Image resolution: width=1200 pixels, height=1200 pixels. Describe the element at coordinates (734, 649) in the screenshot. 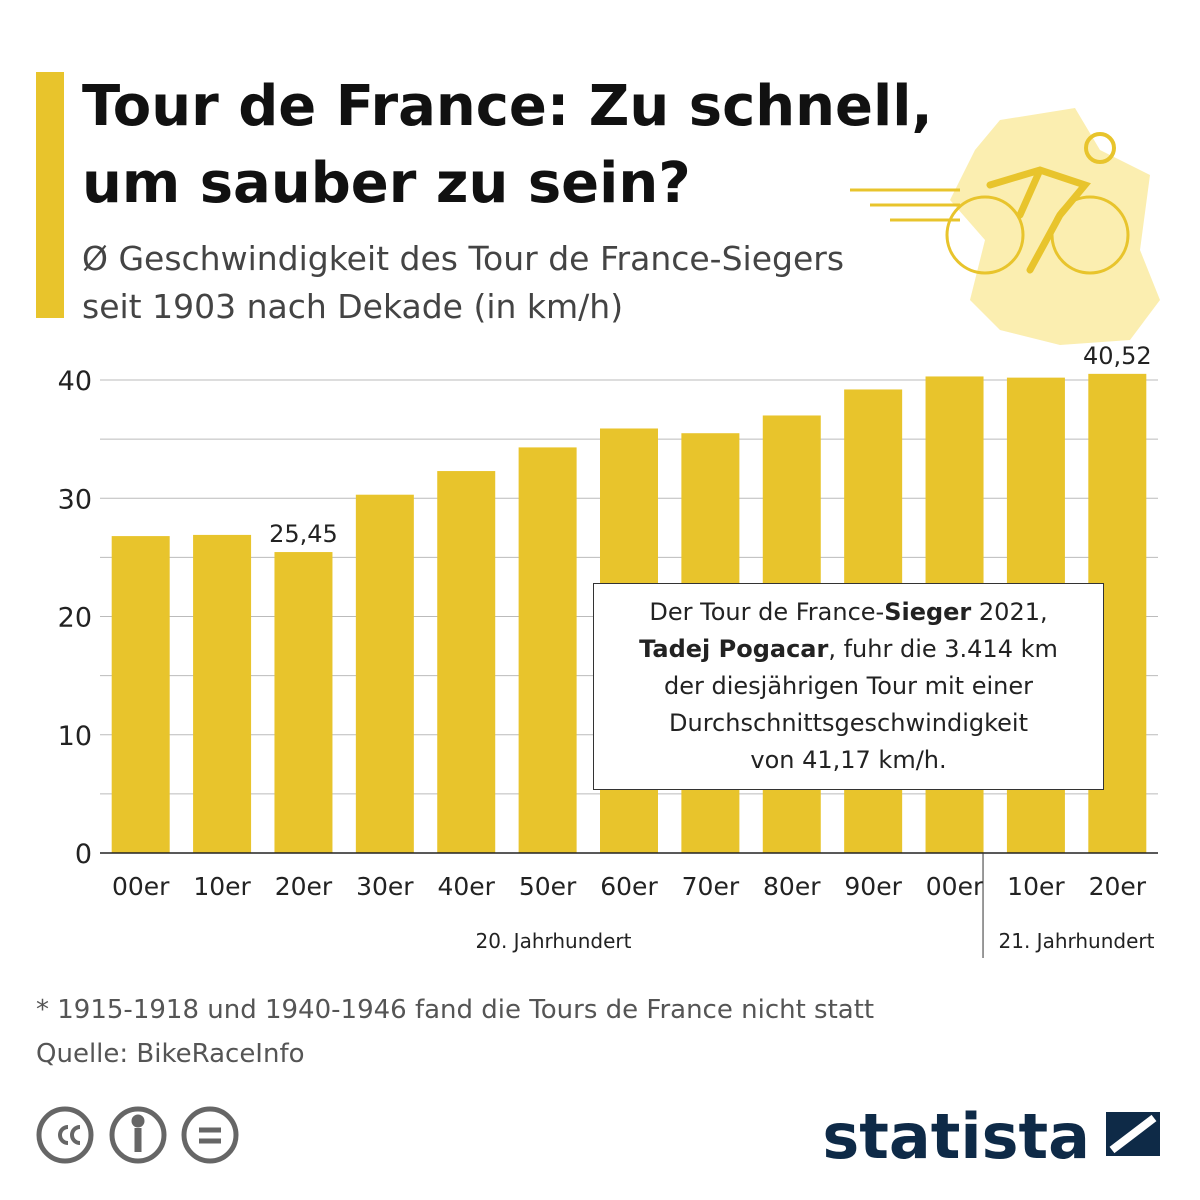

I see `annotation-text: Tadej Pogacar` at that location.